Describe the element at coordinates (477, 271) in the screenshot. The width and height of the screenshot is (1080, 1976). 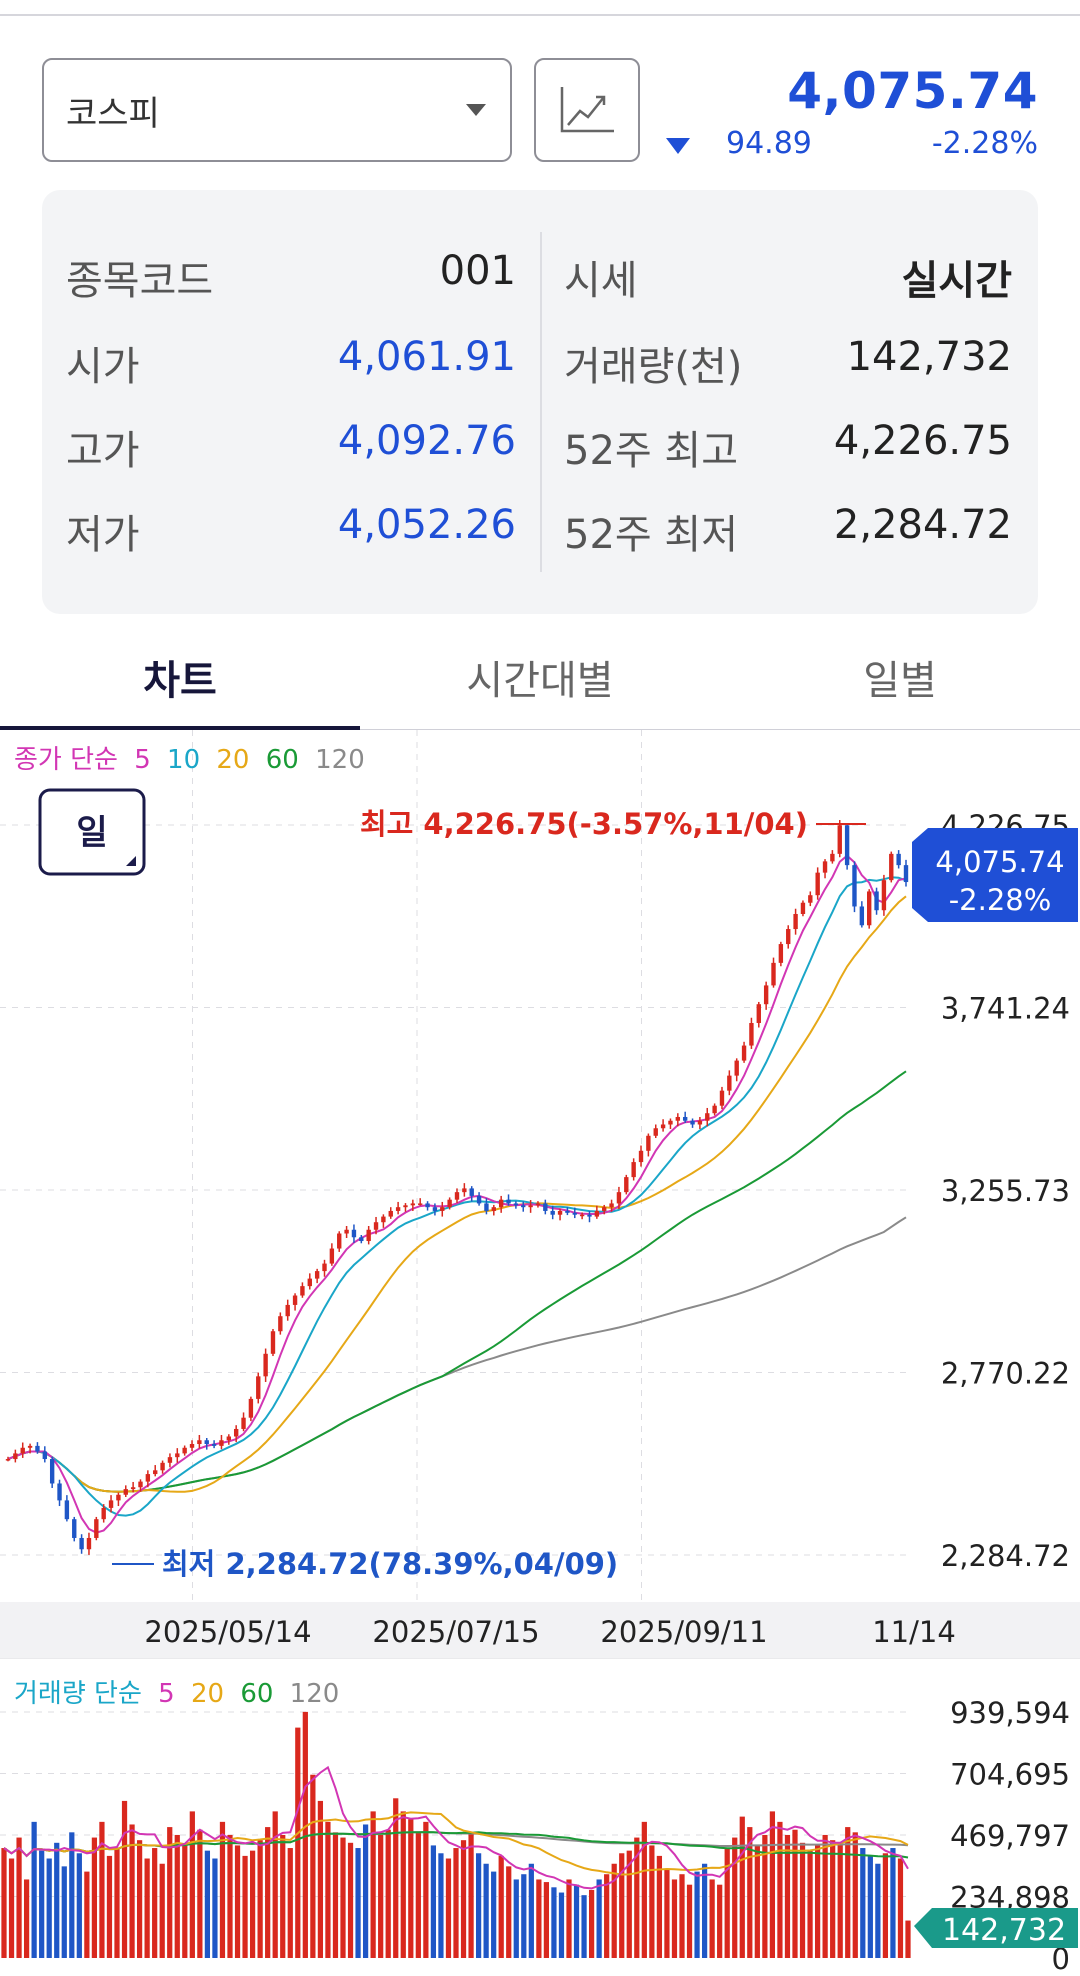
I see `info-value: 001` at that location.